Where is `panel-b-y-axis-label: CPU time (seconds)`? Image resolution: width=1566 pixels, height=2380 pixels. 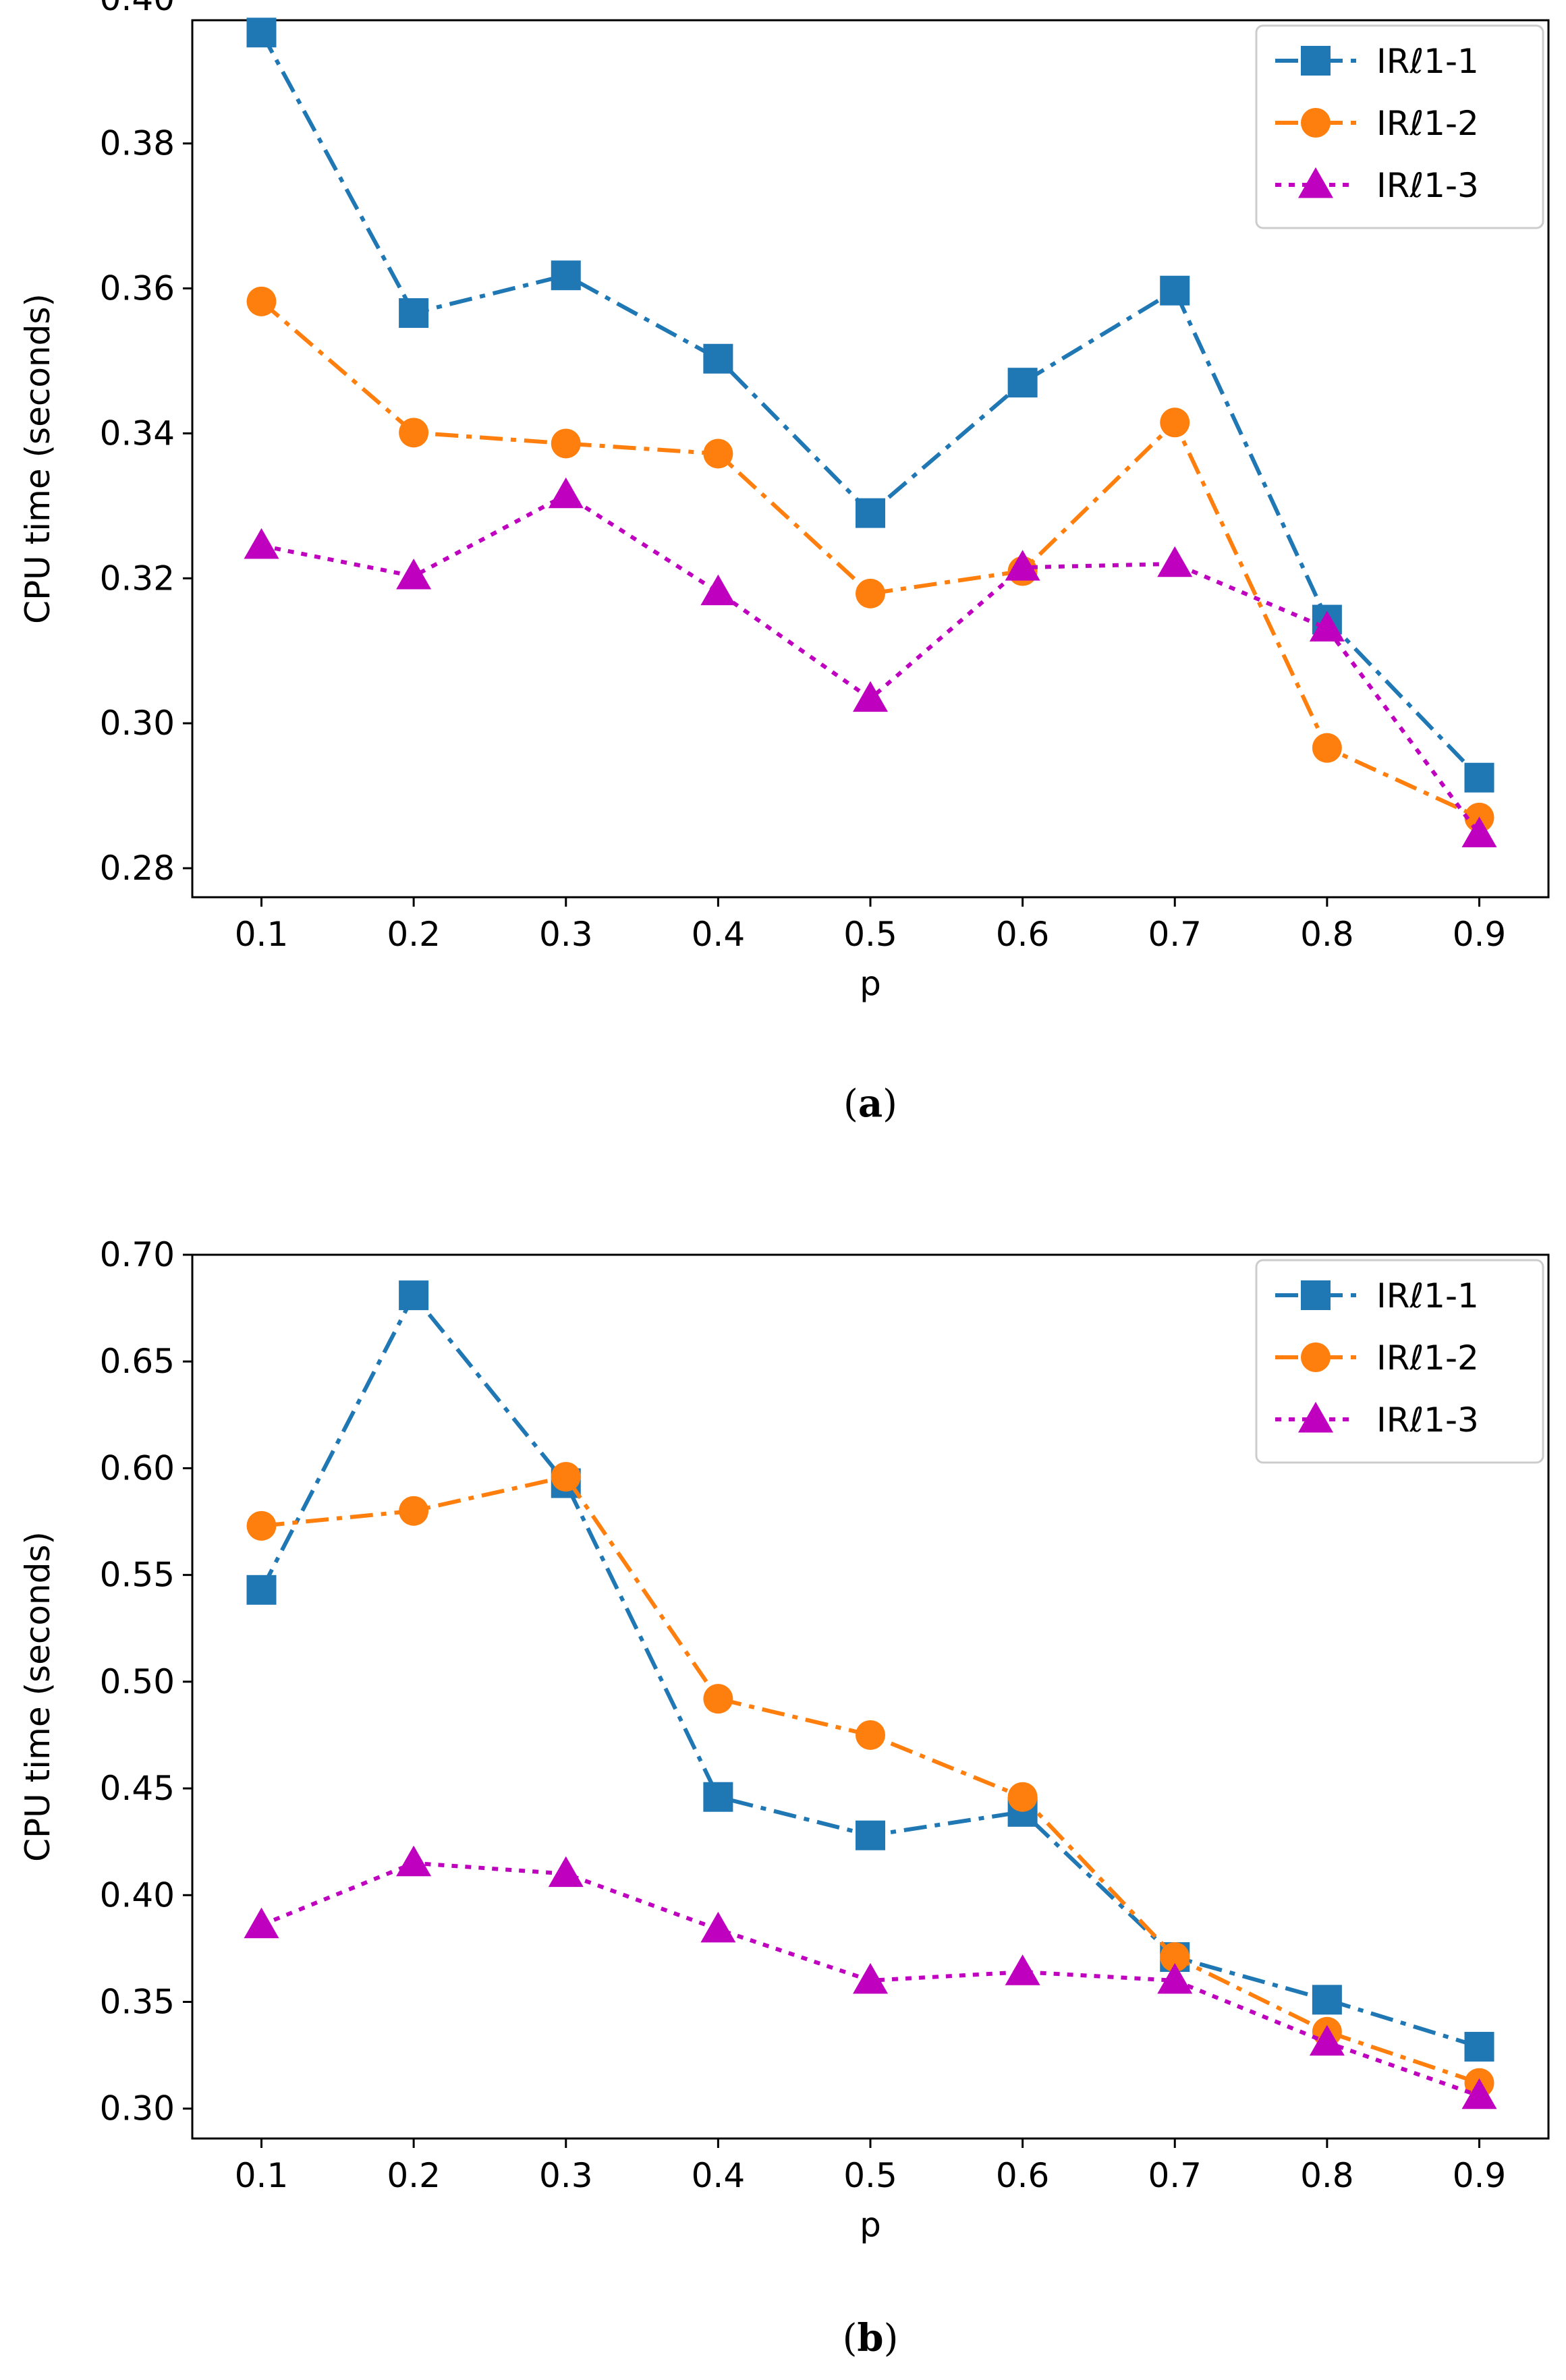 panel-b-y-axis-label: CPU time (seconds) is located at coordinates (37, 1697).